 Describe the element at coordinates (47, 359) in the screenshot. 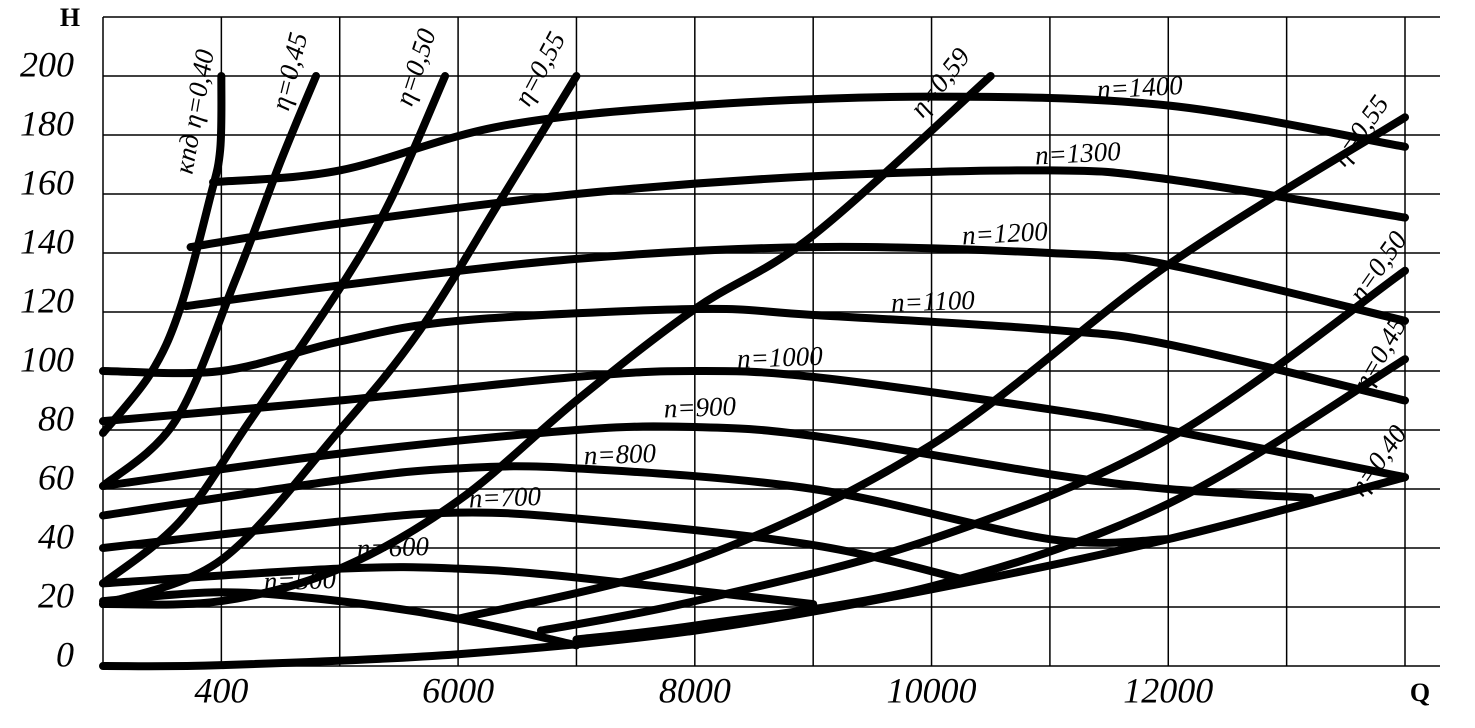

I see `y-tick-label: 100` at that location.